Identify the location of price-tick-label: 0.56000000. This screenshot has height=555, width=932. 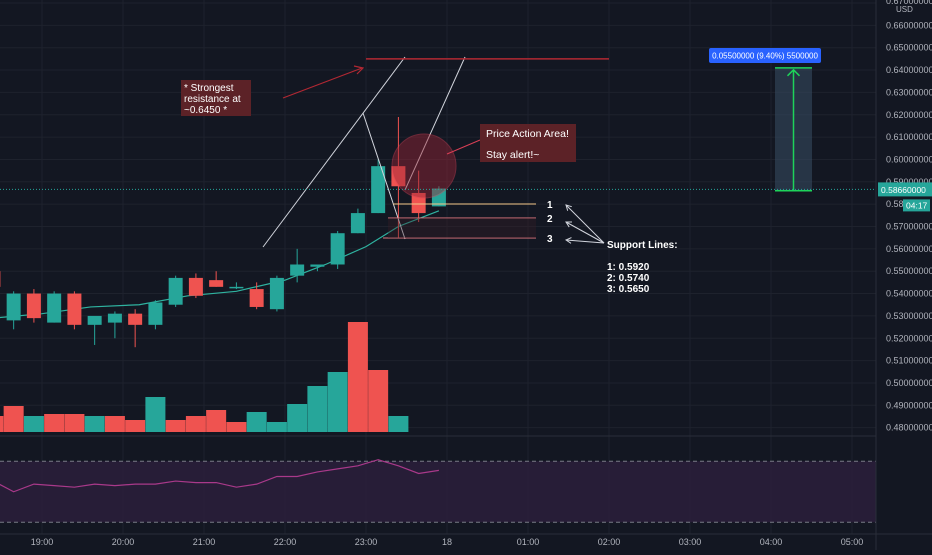
(909, 249).